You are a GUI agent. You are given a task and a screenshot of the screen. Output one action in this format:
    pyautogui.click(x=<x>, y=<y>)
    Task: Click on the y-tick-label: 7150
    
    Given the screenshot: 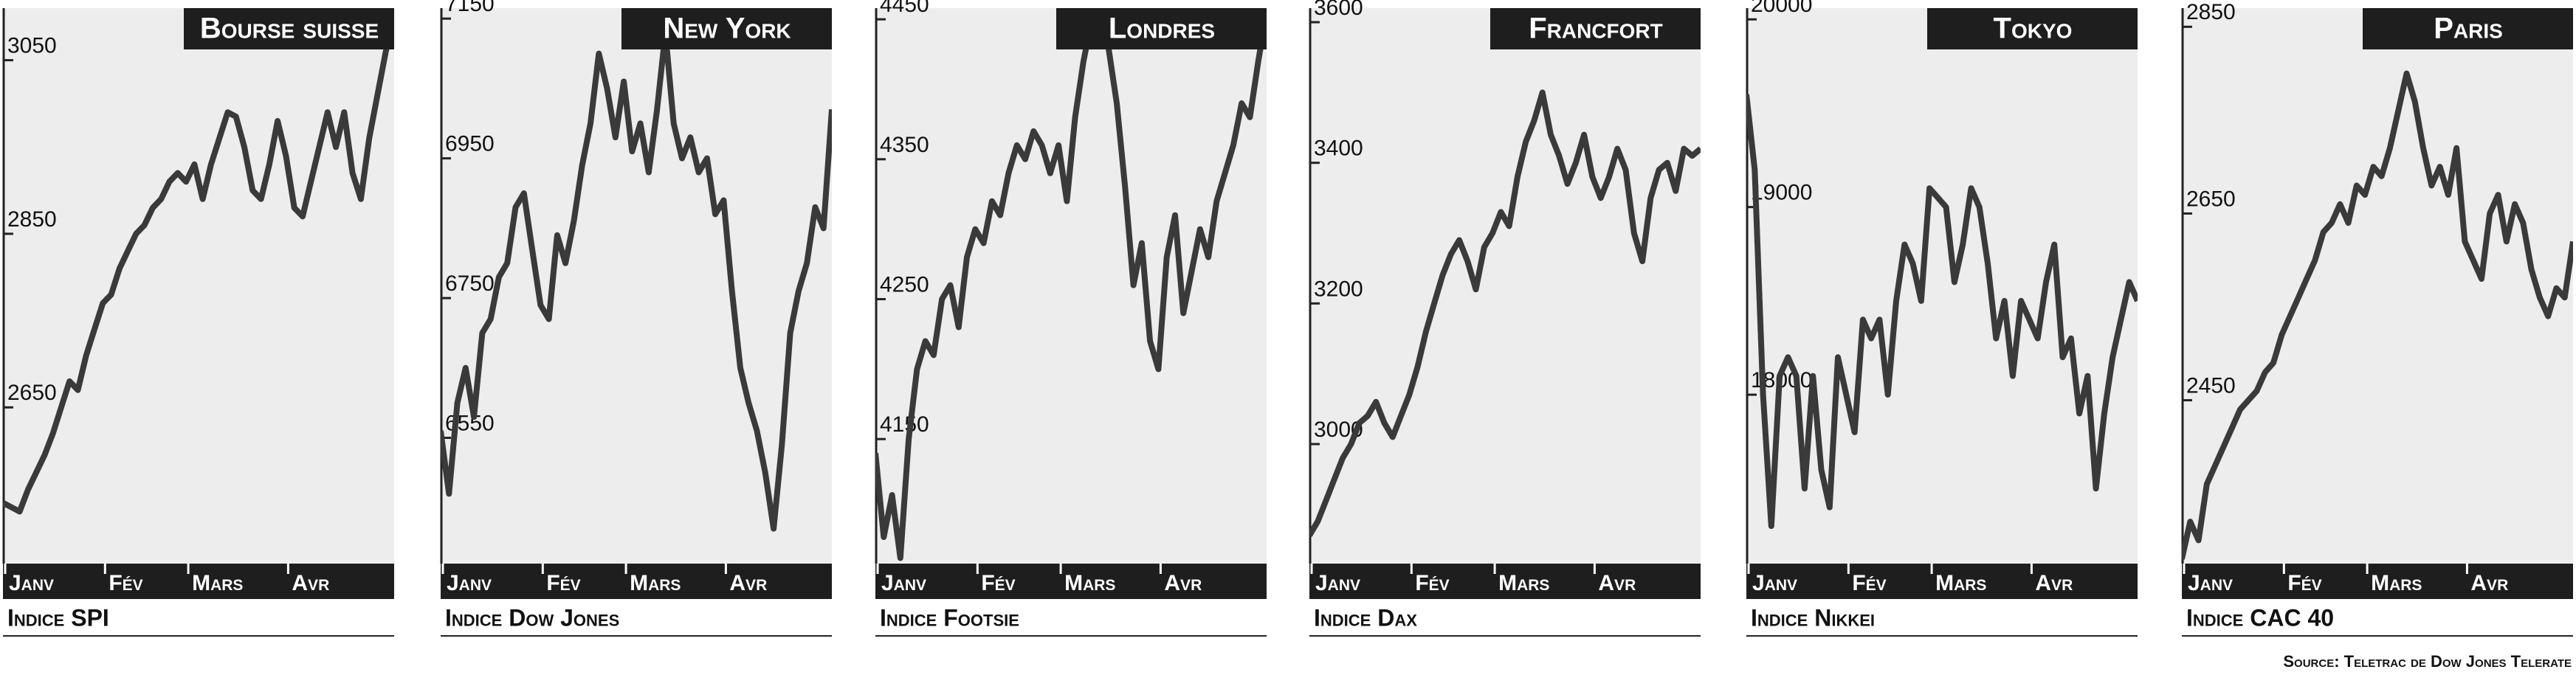 What is the action you would take?
    pyautogui.click(x=470, y=8)
    